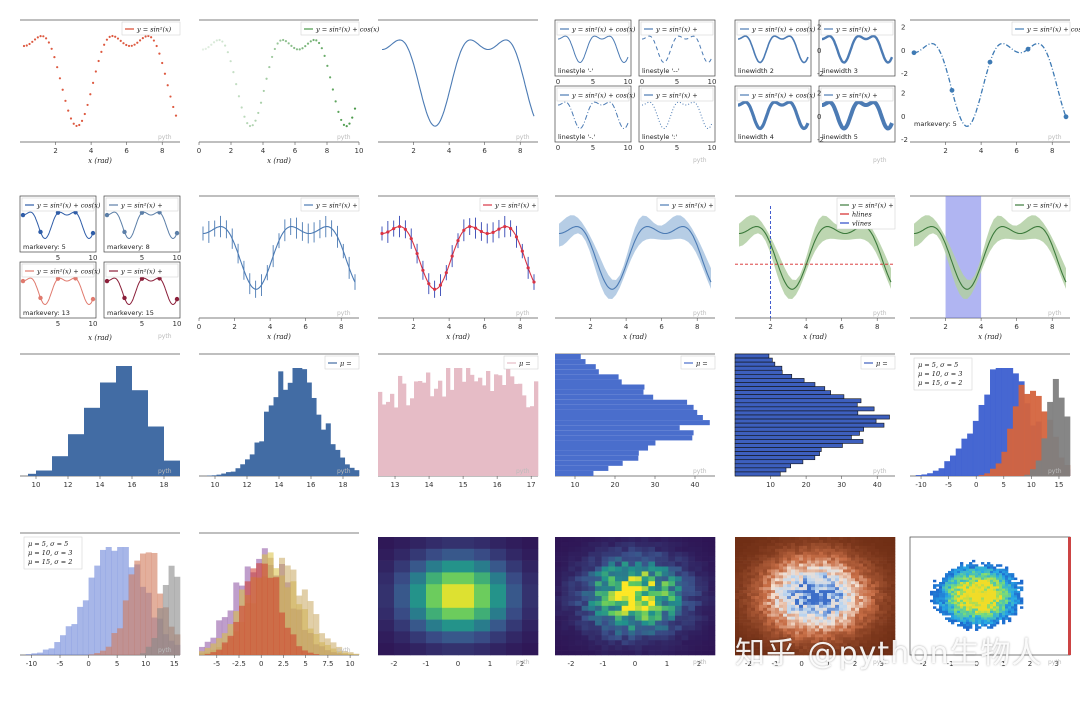 This screenshot has height=703, width=1080. Describe the element at coordinates (635, 421) in the screenshot. I see `chart-svg: 10 20 30 40μ =pyth` at that location.